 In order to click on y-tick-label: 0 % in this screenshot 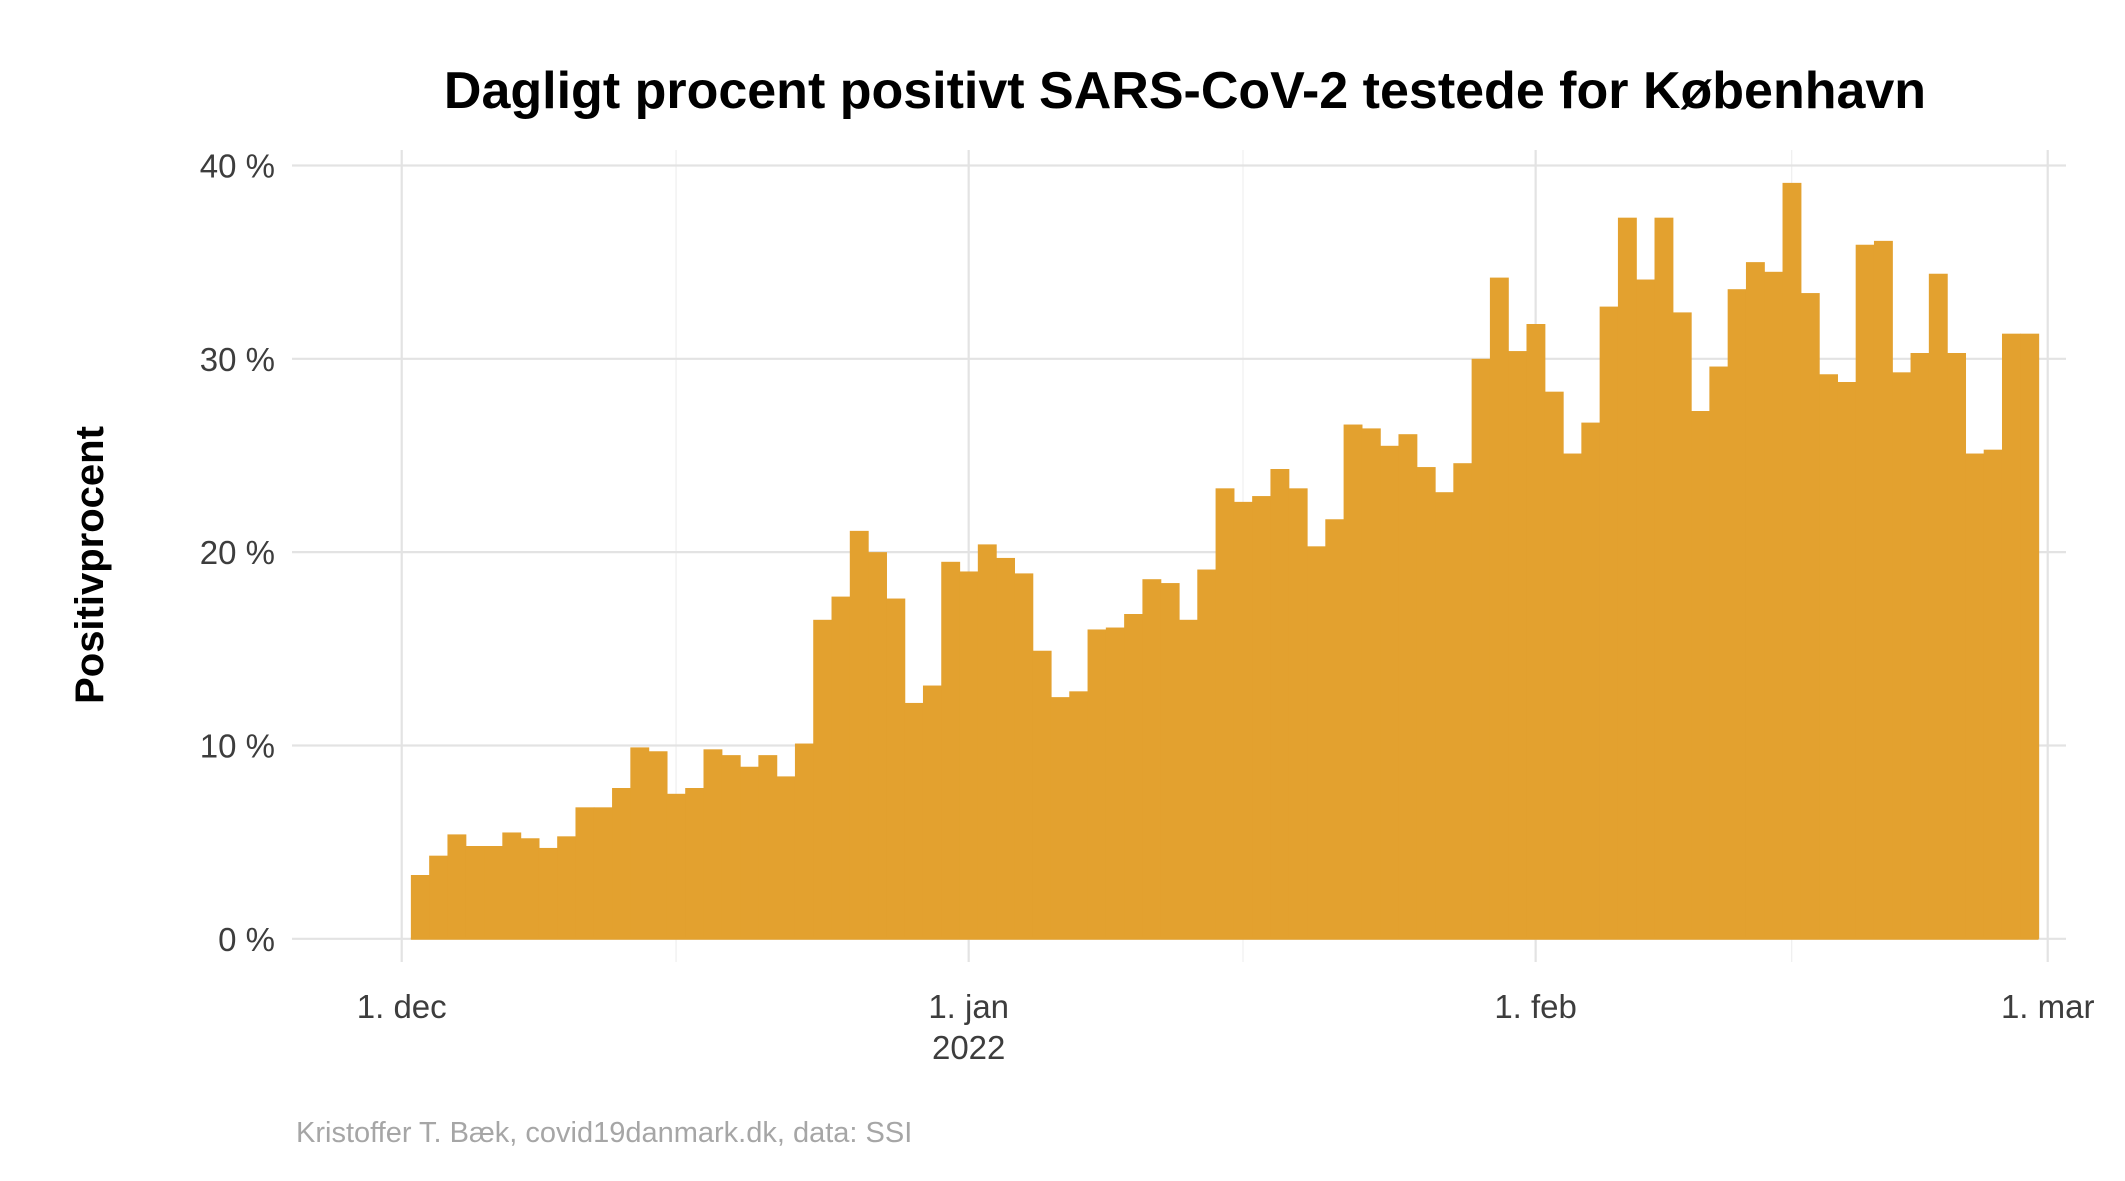, I will do `click(246, 939)`.